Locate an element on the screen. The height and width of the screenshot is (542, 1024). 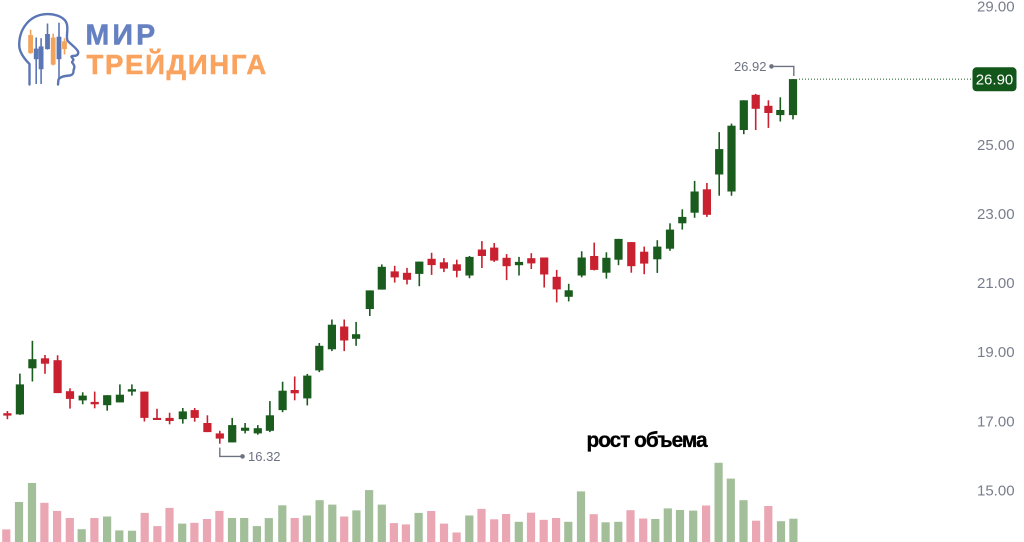
svg-text: 29.00 is located at coordinates (996, 8).